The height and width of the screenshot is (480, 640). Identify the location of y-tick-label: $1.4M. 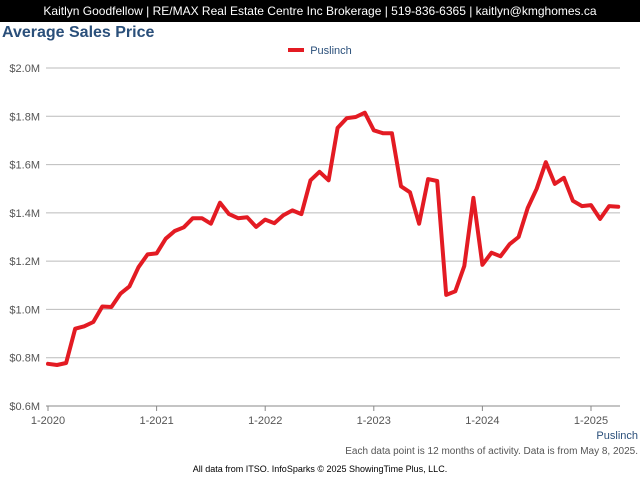
(24, 214).